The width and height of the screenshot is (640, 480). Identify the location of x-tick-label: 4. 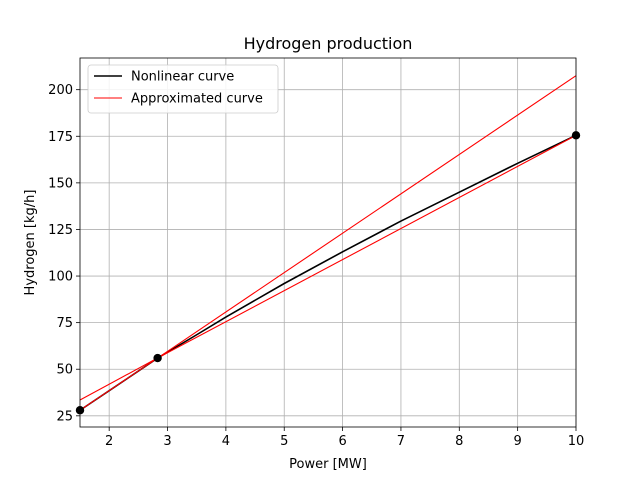
(226, 441).